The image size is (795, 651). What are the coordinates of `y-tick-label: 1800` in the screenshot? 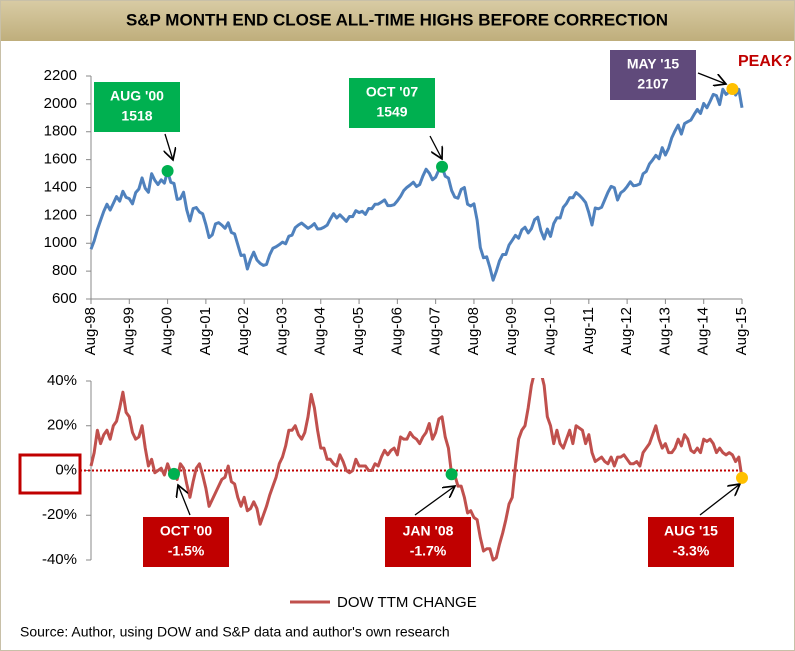 It's located at (60, 131).